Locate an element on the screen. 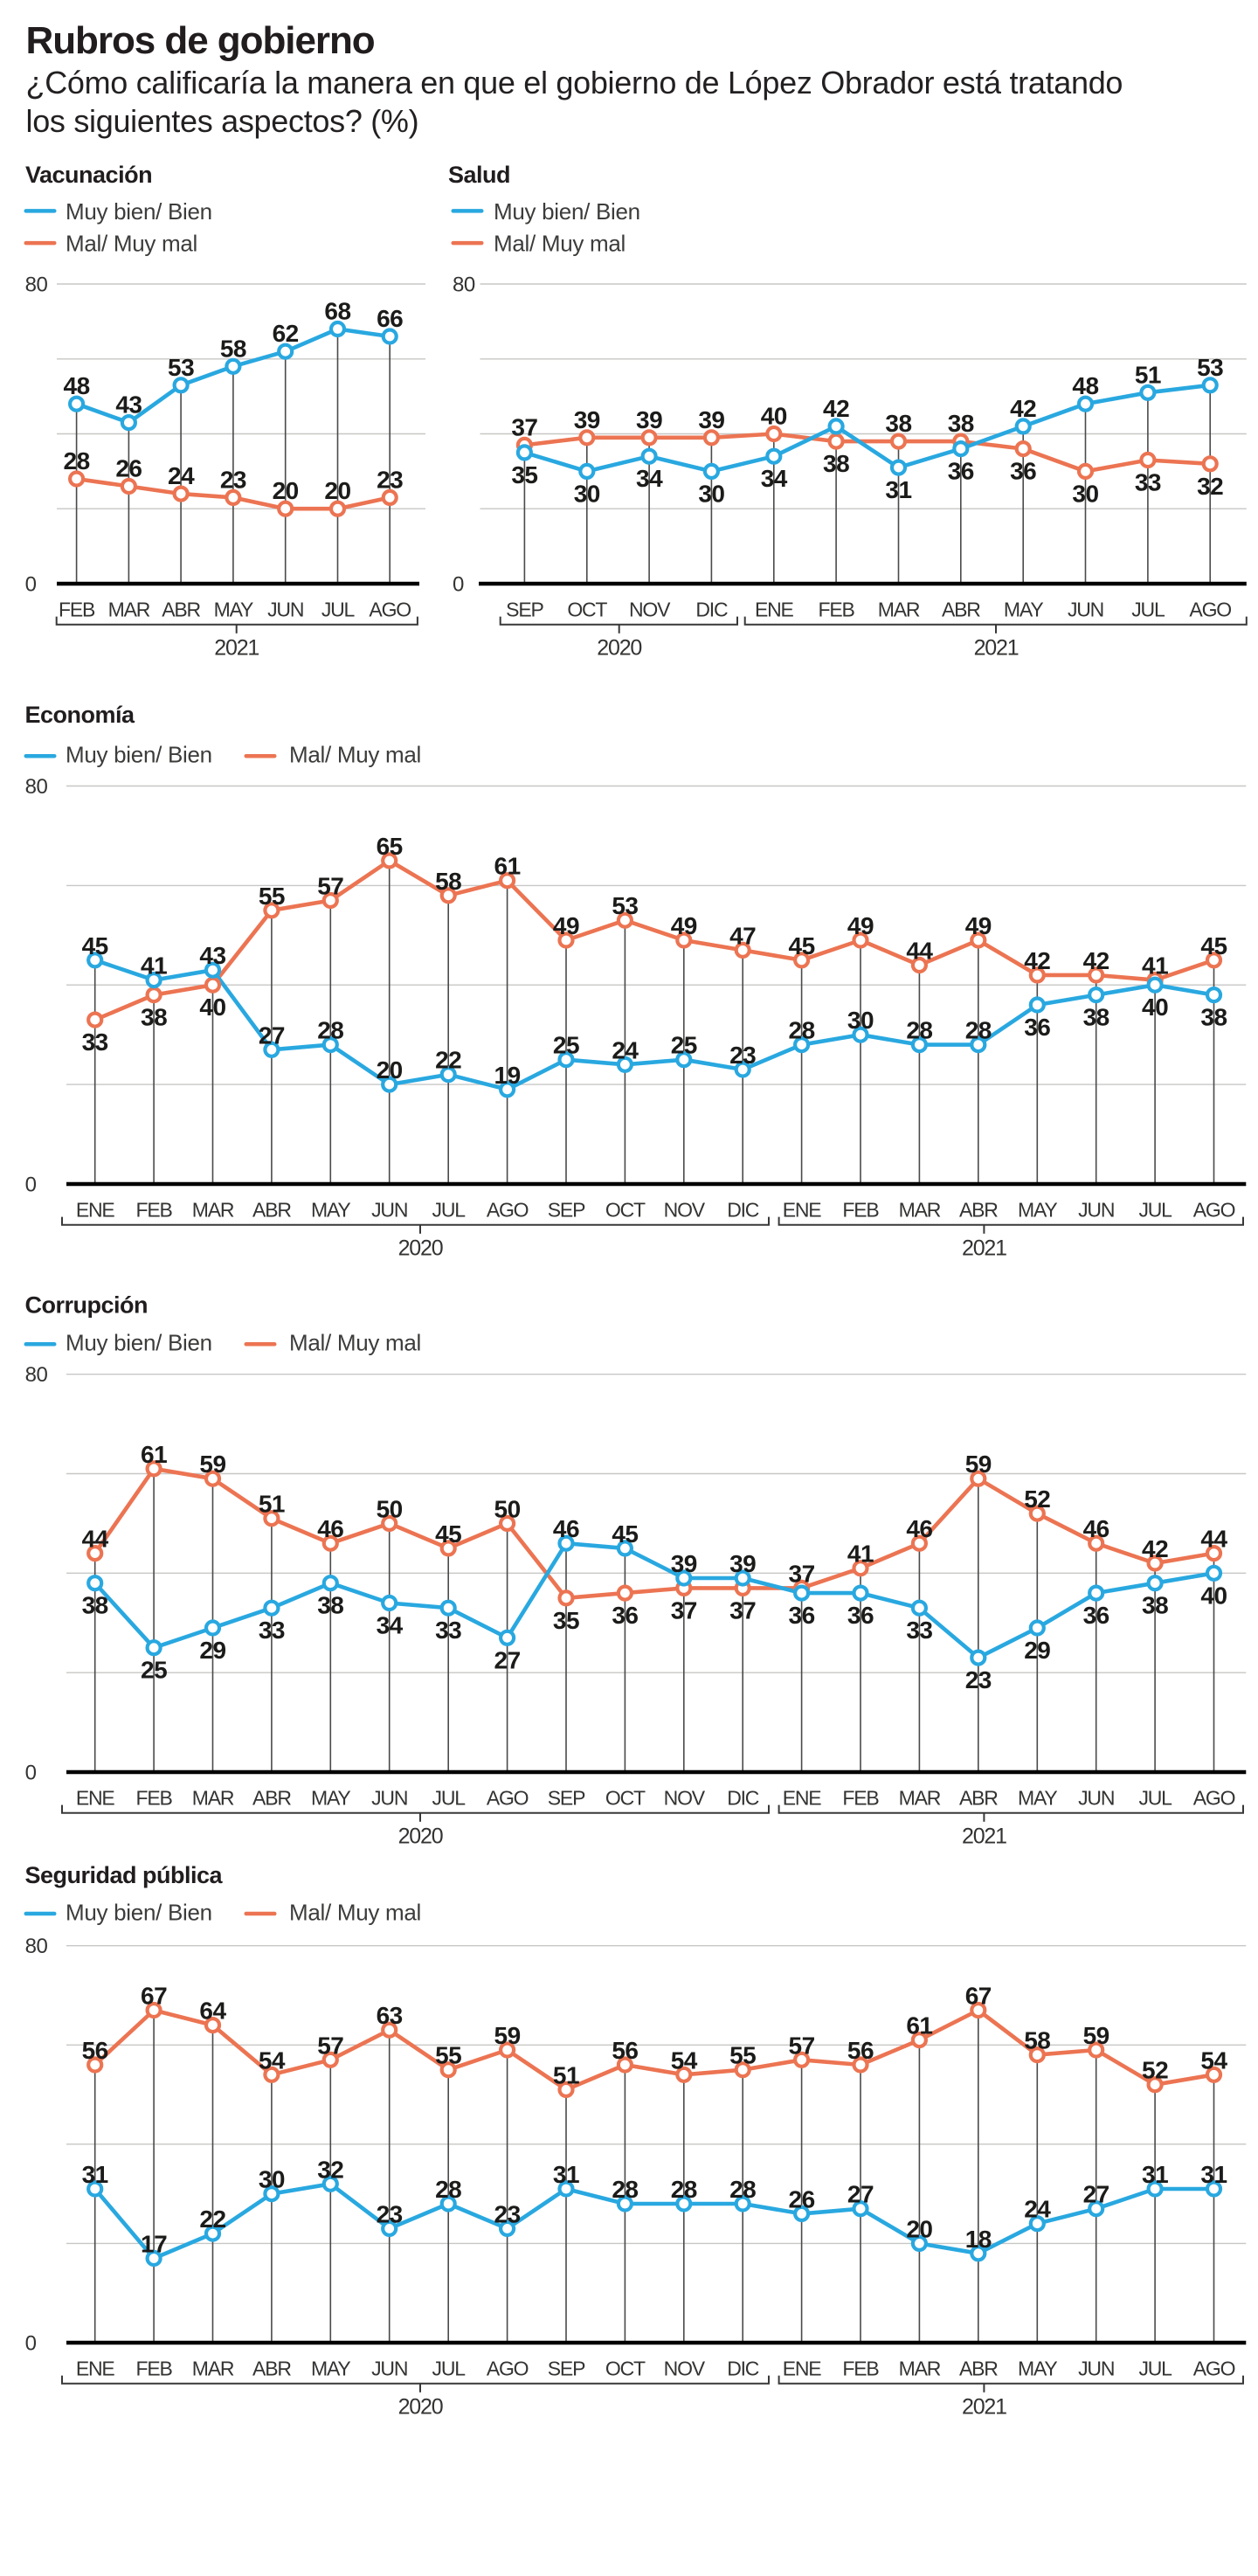  svg-text: 29 is located at coordinates (212, 1650).